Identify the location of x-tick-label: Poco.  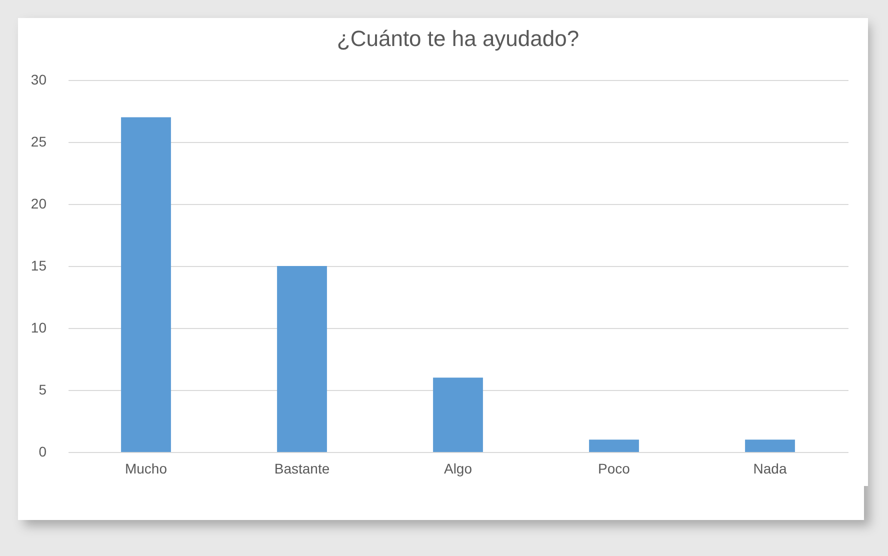
(614, 468).